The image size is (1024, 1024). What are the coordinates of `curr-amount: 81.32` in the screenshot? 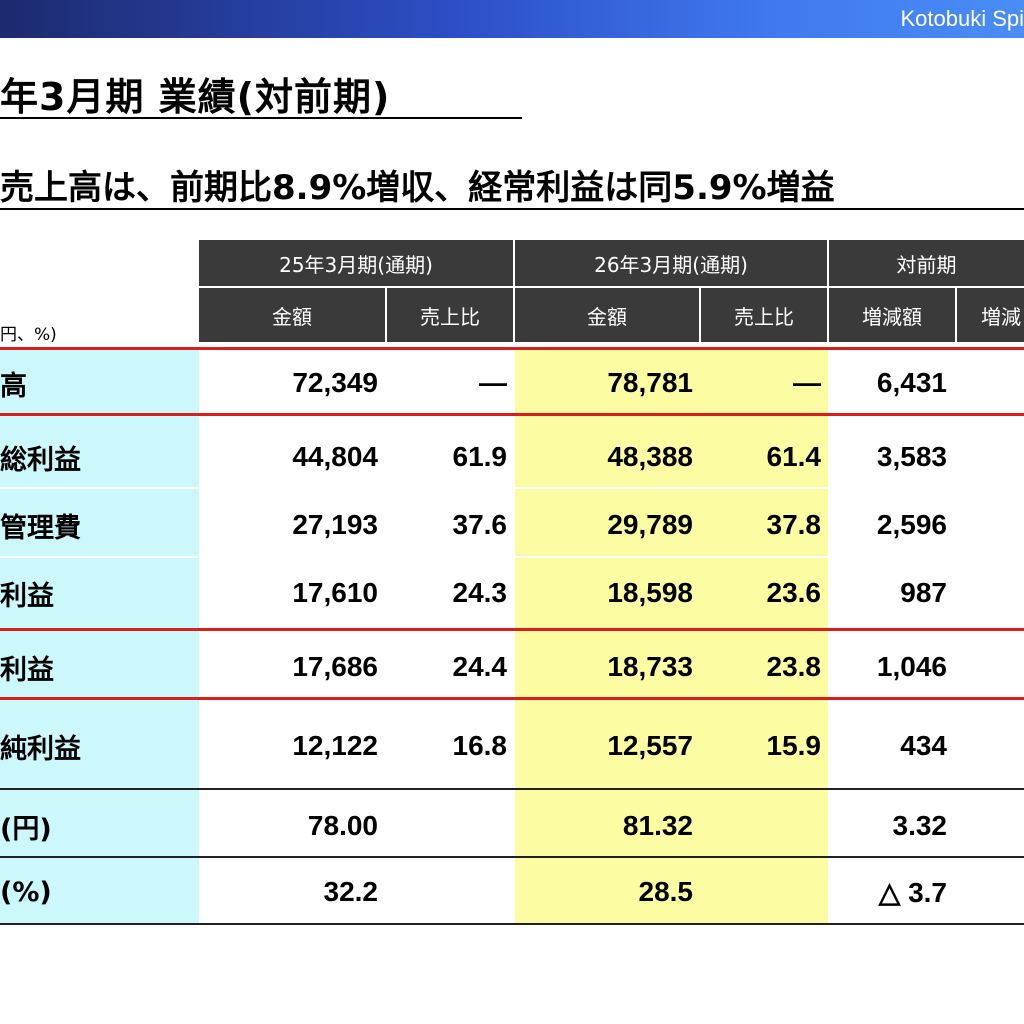 It's located at (657, 825).